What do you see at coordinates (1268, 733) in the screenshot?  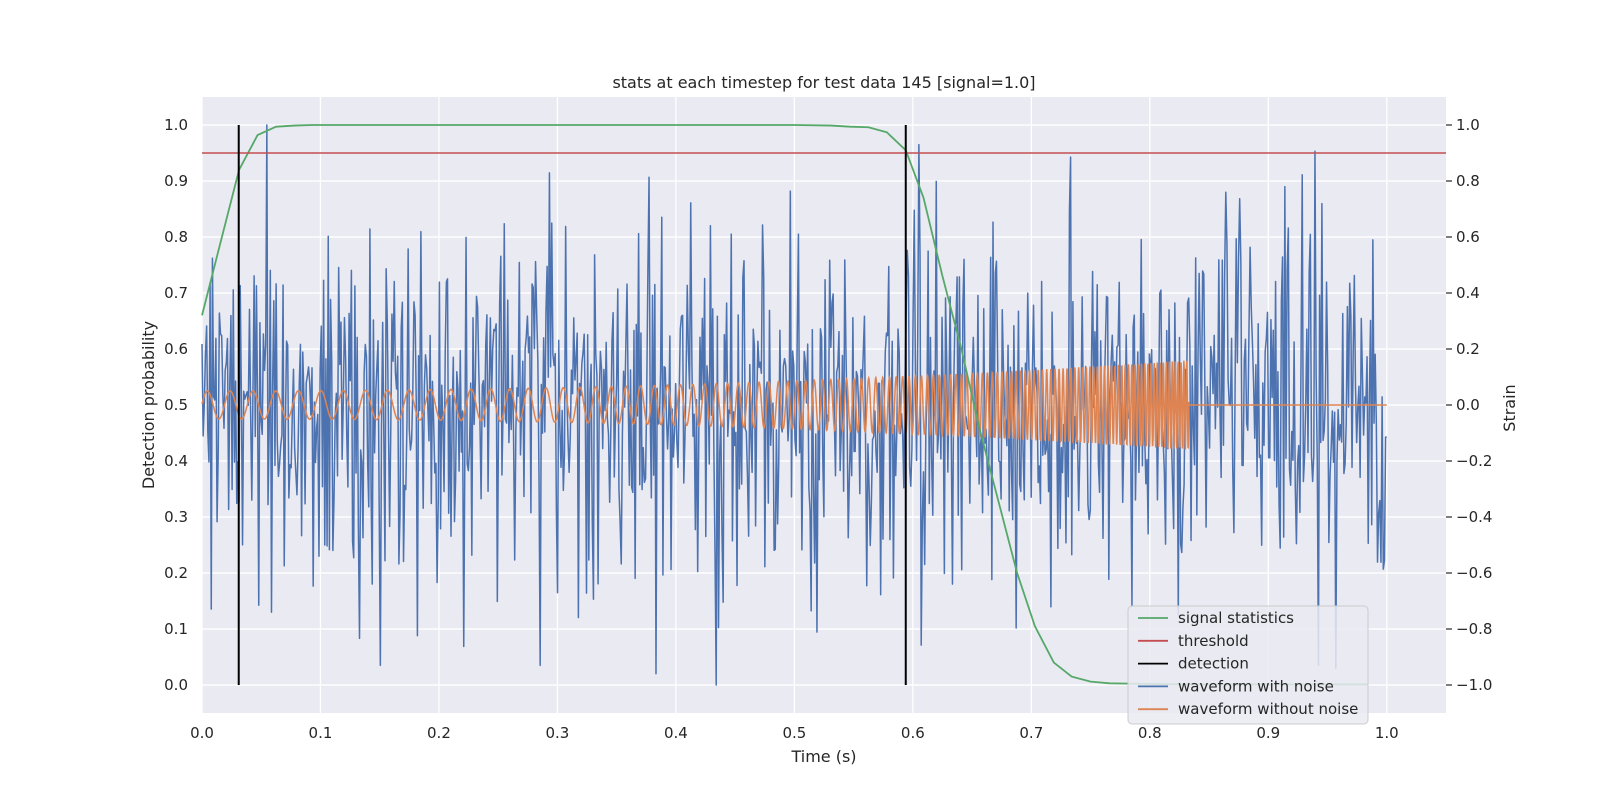 I see `x-tick-label: 0.9` at bounding box center [1268, 733].